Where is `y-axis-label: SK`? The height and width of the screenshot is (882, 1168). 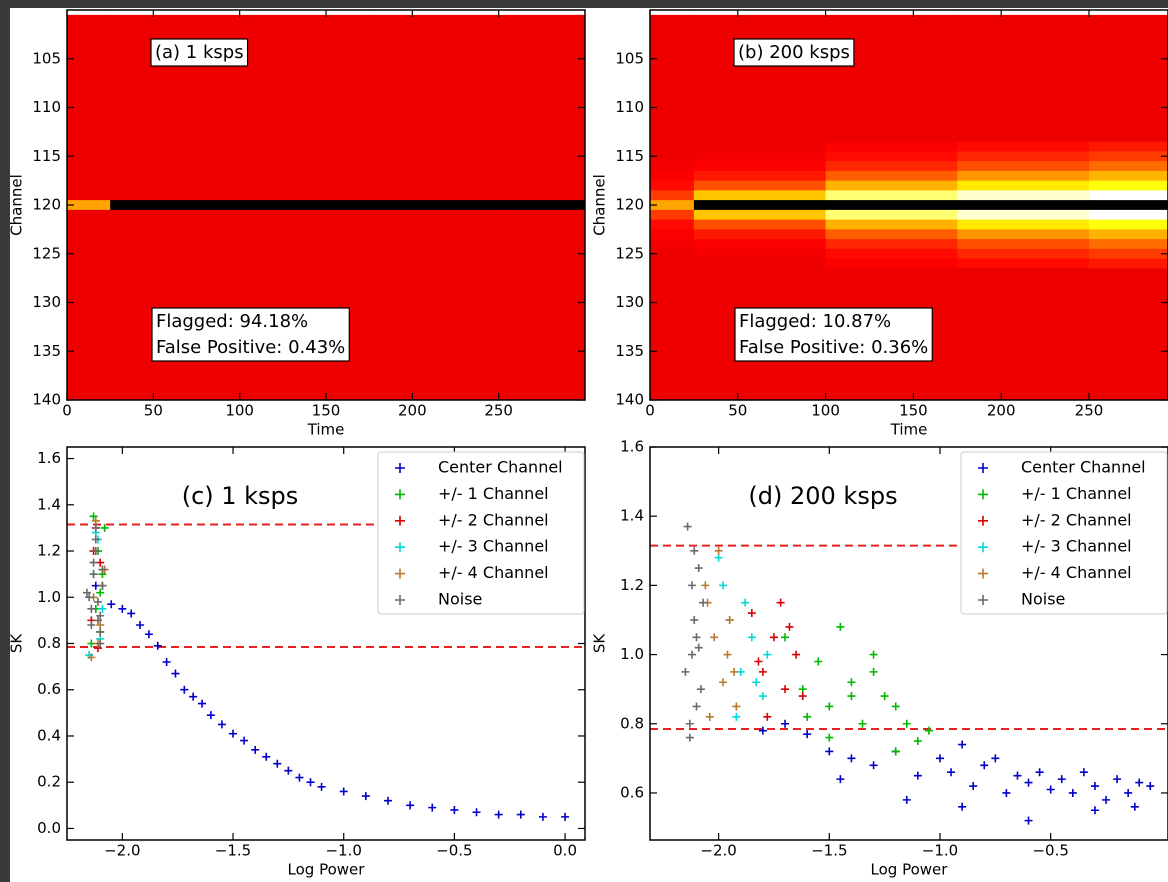 y-axis-label: SK is located at coordinates (600, 643).